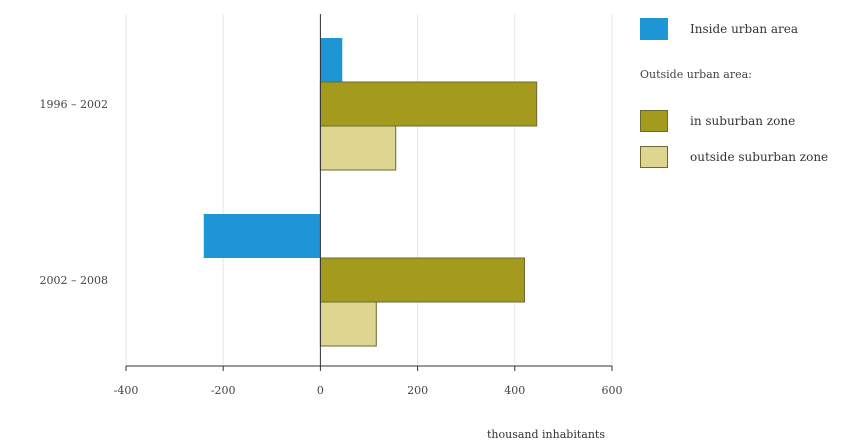 The height and width of the screenshot is (444, 863). What do you see at coordinates (126, 390) in the screenshot?
I see `x-tick-label: -400` at bounding box center [126, 390].